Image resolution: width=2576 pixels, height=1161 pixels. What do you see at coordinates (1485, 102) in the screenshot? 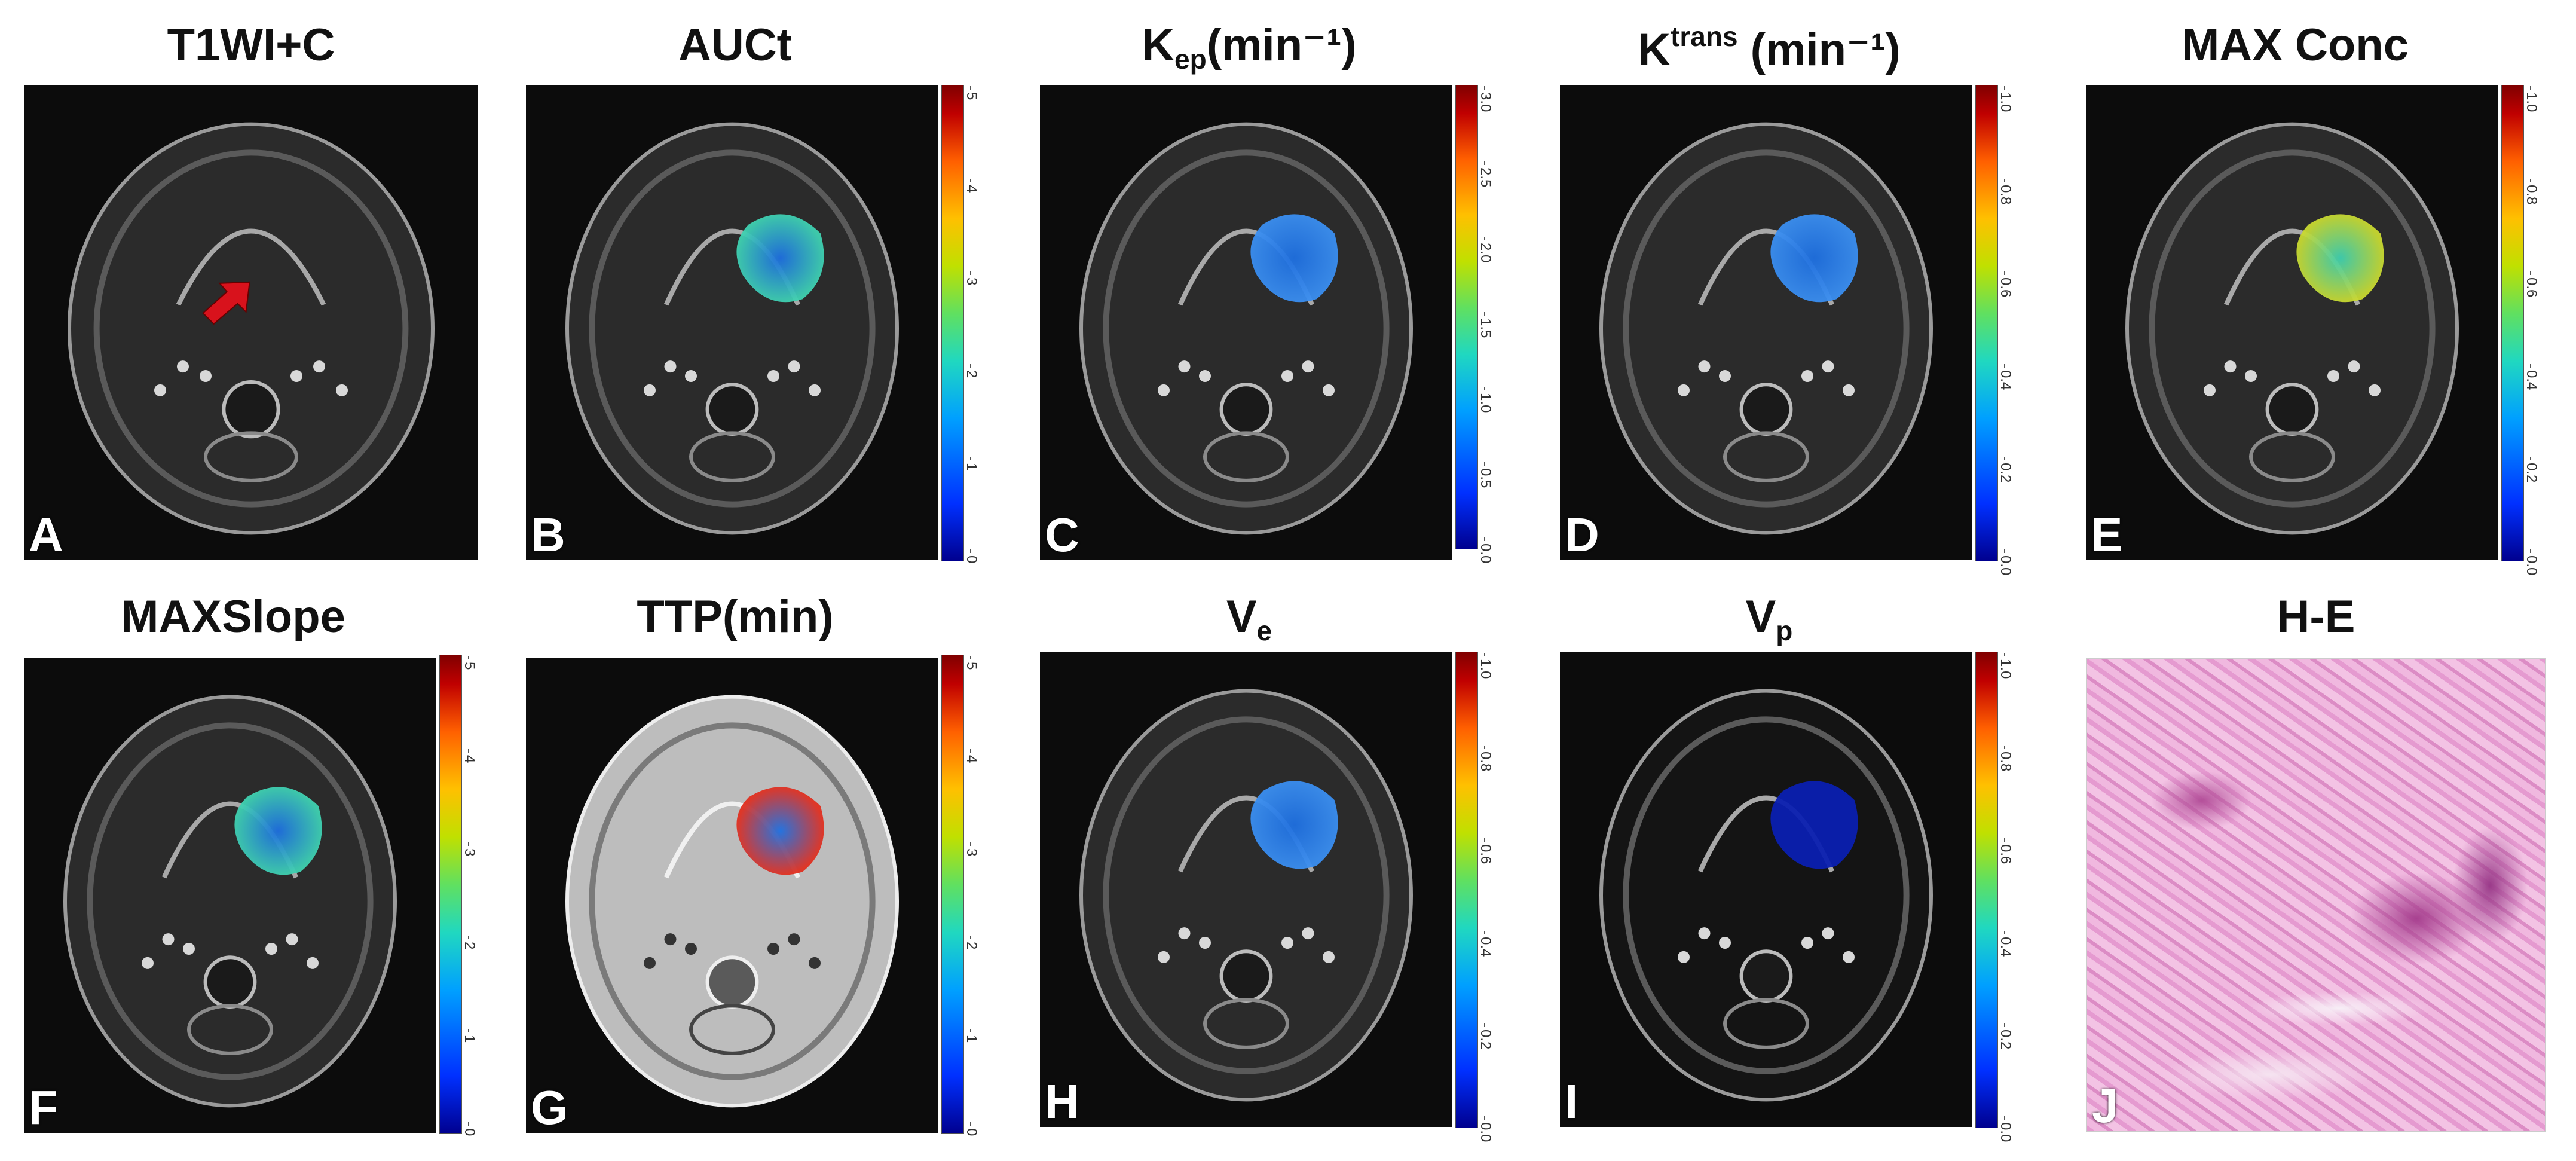
I see `colorbar-tick-label: 3.0` at bounding box center [1485, 102].